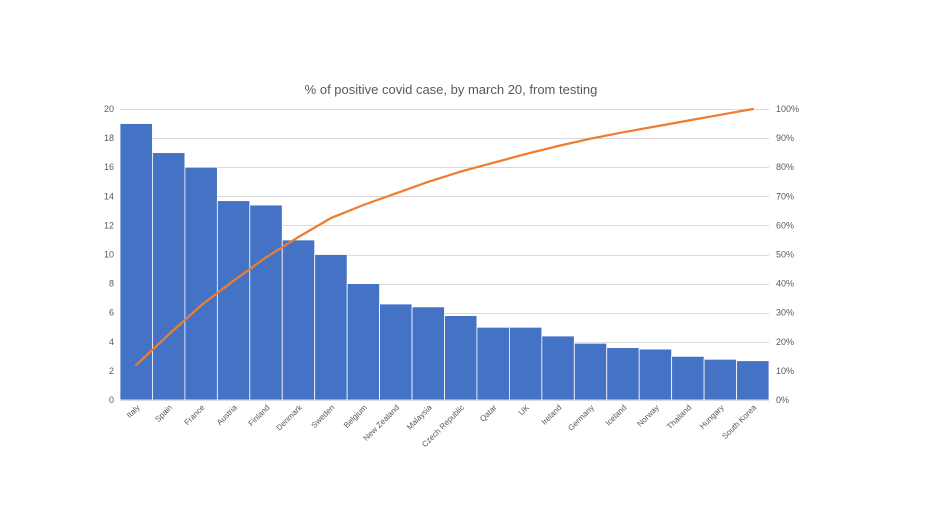 The image size is (936, 526). I want to click on x-category-label: Denmark, so click(290, 417).